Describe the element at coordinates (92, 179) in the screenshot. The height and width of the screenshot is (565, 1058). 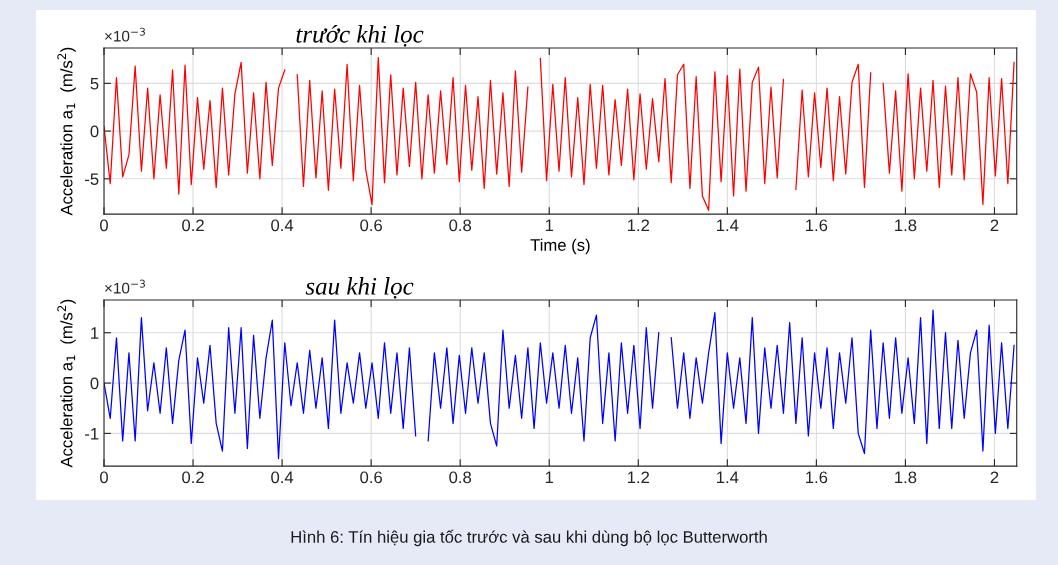
I see `y-tick-label: -5` at that location.